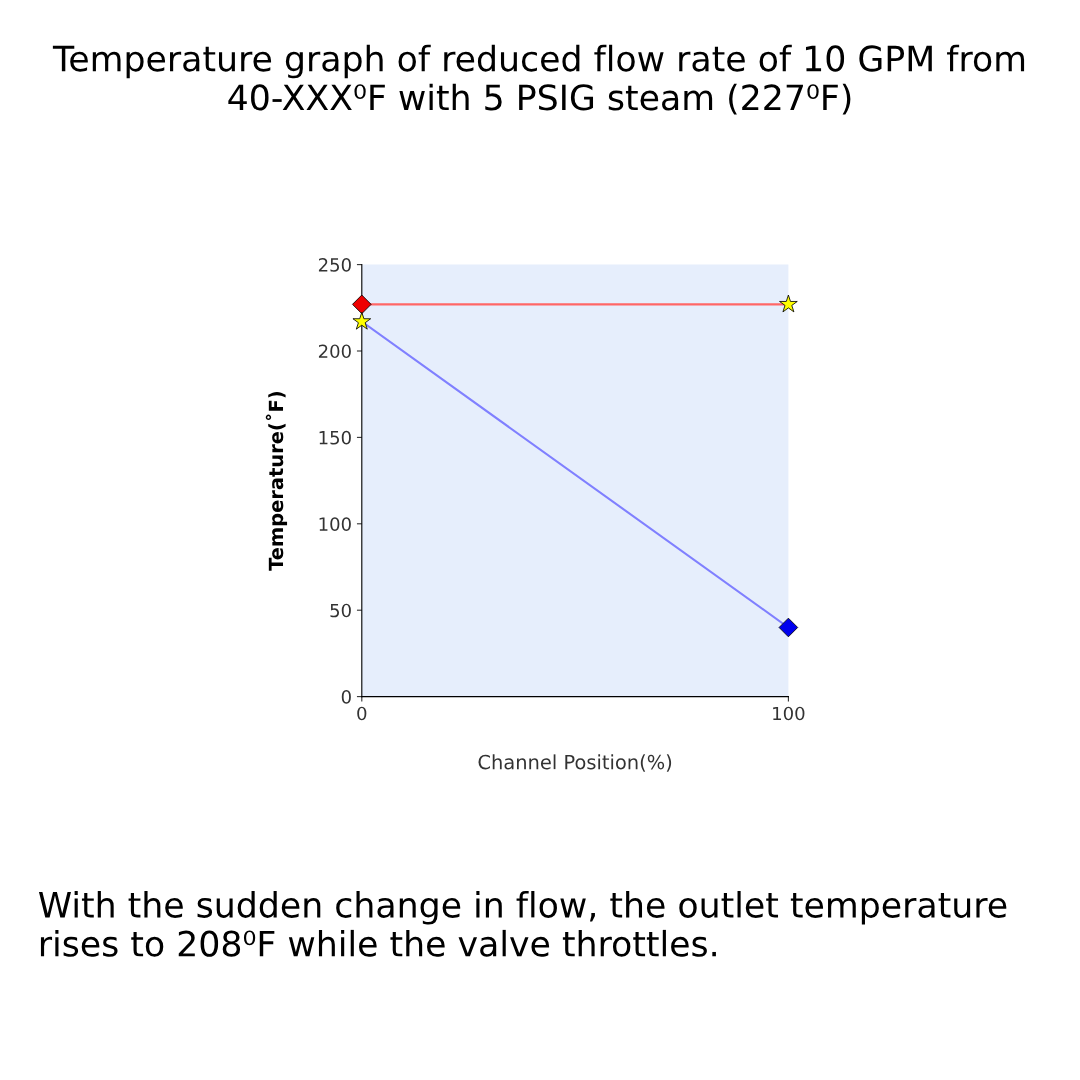  What do you see at coordinates (276, 481) in the screenshot?
I see `y-axis-title: Temperature(˚F)` at bounding box center [276, 481].